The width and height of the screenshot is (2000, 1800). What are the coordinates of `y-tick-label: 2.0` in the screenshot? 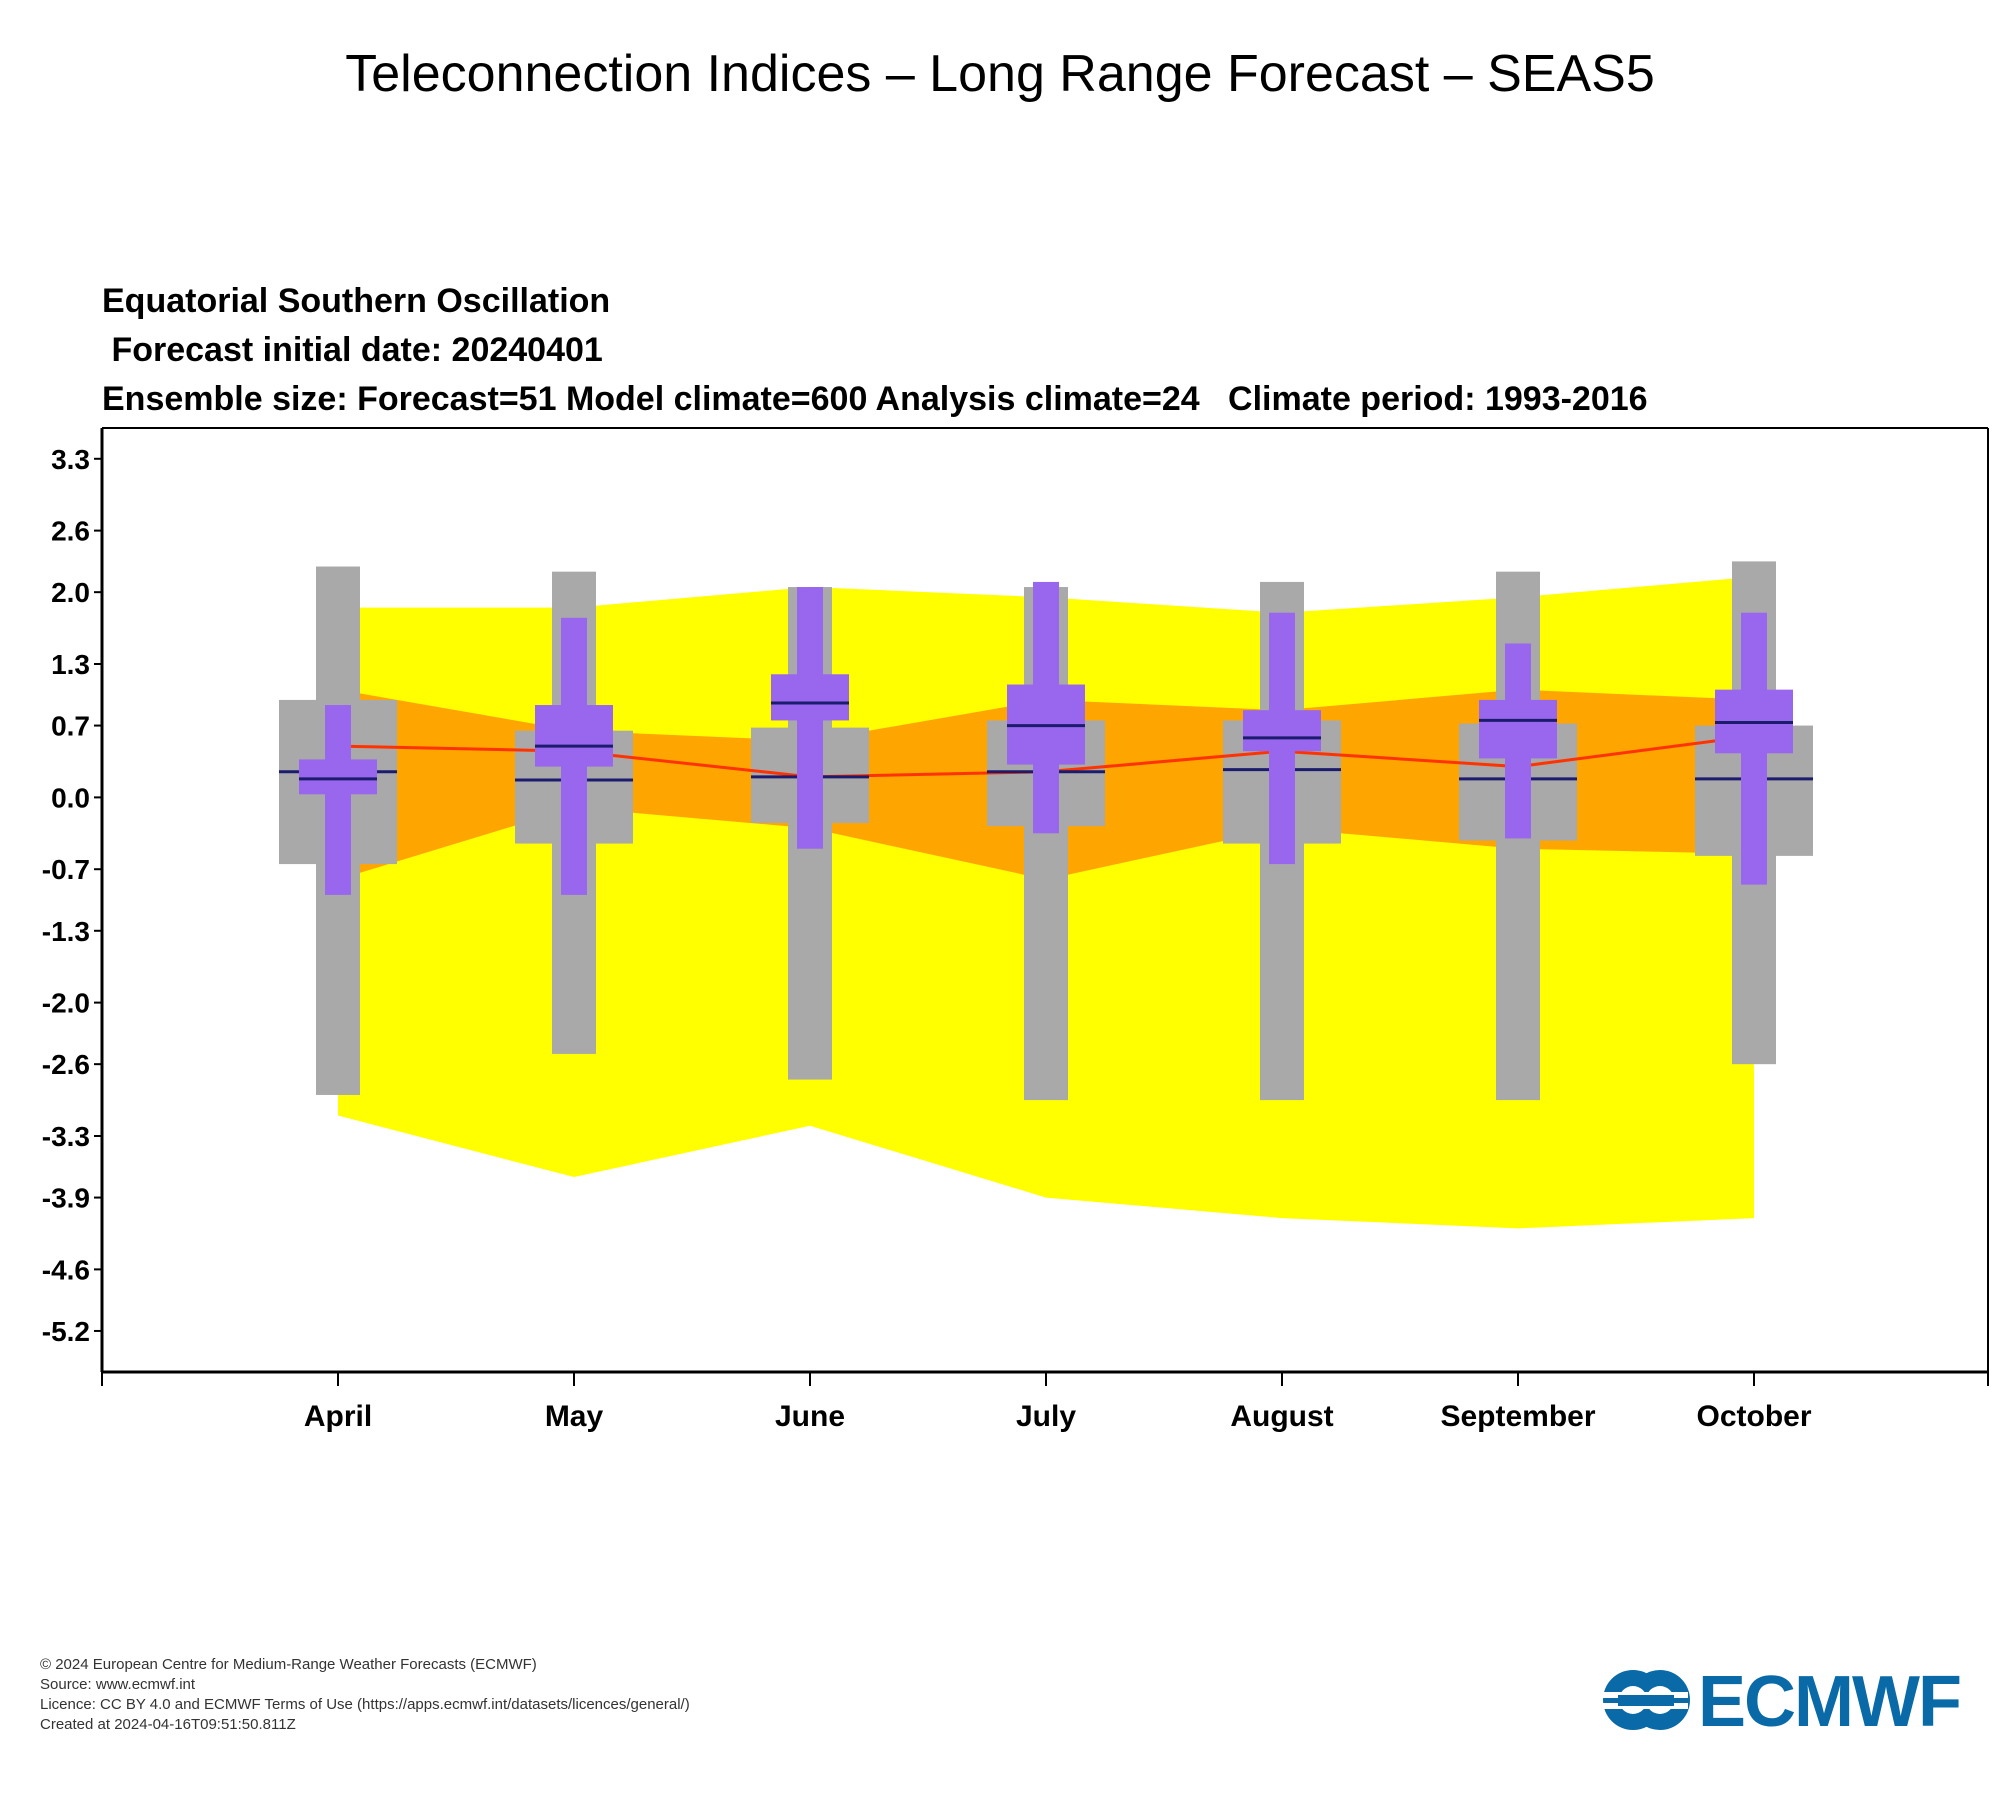 It's located at (70, 592).